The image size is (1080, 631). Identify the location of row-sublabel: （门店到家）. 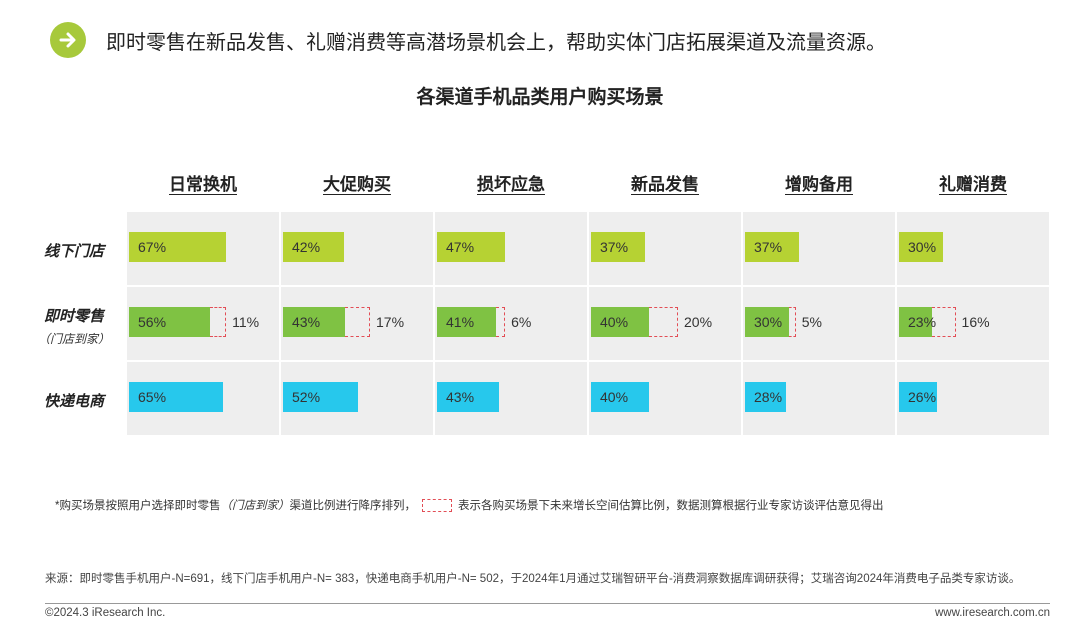
(73, 339).